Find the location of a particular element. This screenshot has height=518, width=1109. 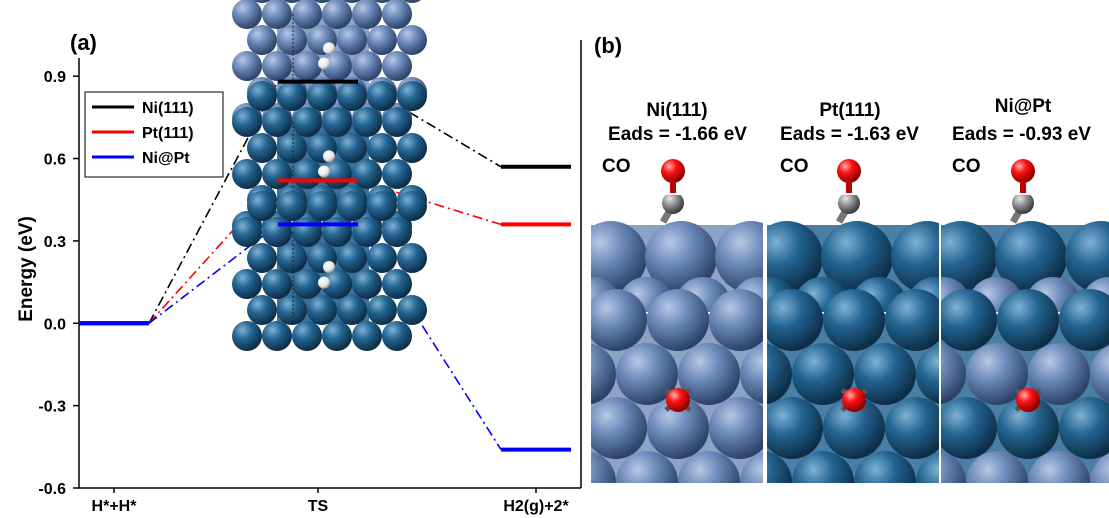

co-label-pt: CO is located at coordinates (794, 166).